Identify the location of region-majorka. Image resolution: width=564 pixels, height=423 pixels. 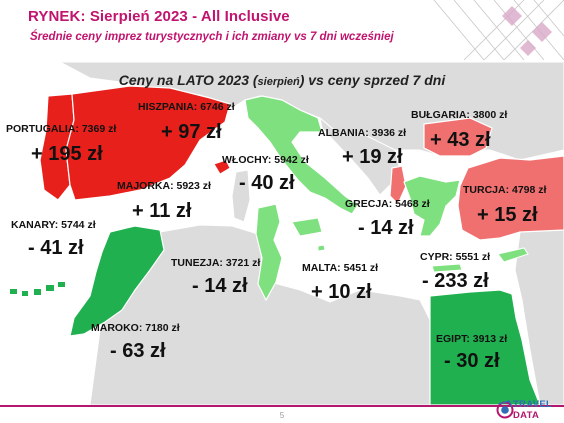
(222, 167).